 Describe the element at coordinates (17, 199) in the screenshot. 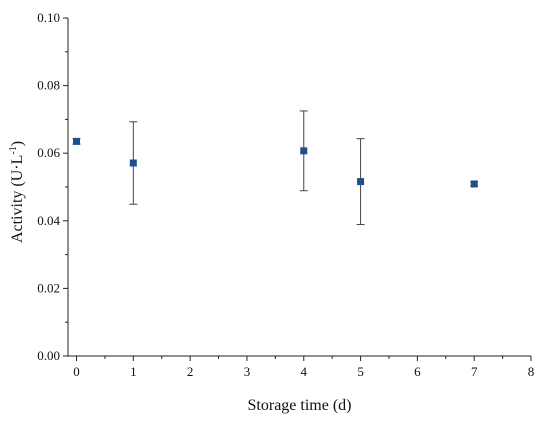

I see `y-axis-title-main: Activity (U·L` at that location.